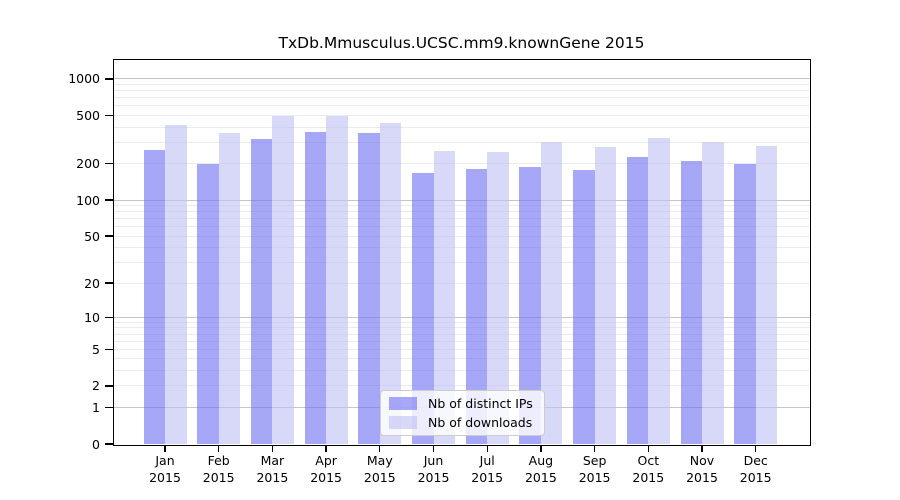 The image size is (900, 500). I want to click on y-tick-label: 20, so click(92, 283).